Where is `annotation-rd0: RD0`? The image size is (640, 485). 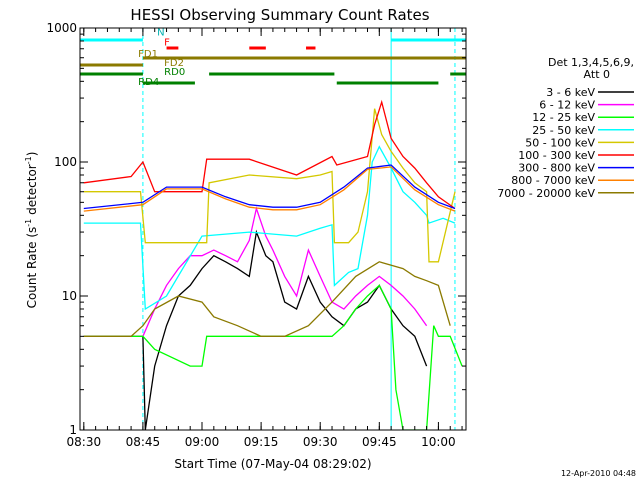
annotation-rd0: RD0 is located at coordinates (174, 72).